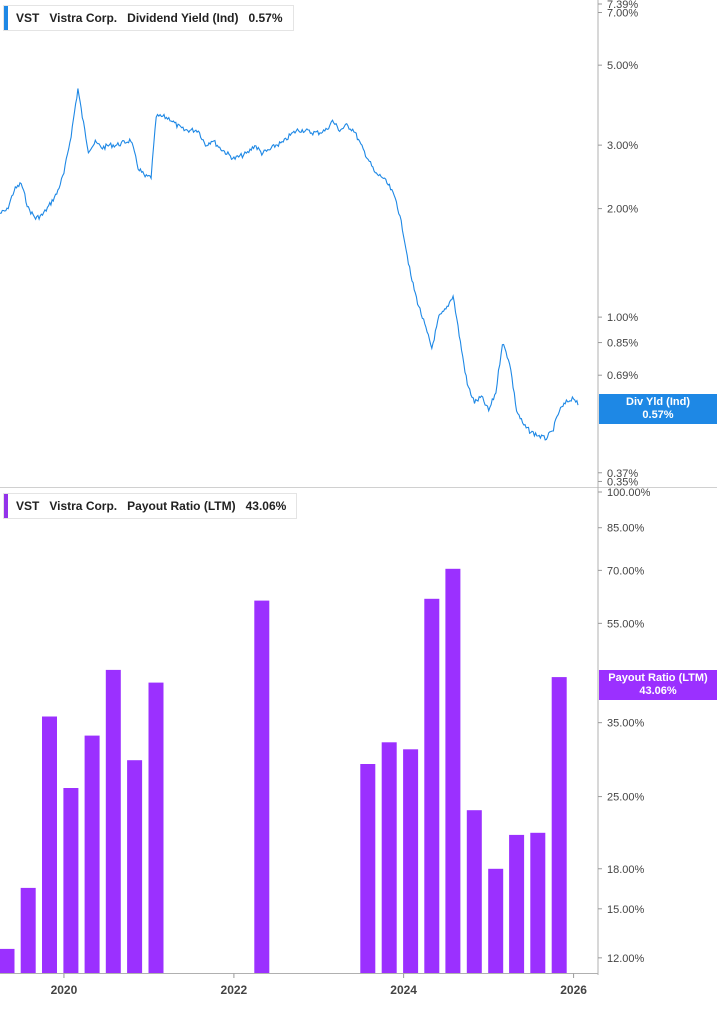 This screenshot has height=1010, width=717. I want to click on y-tick-label-bottom: 18.00%, so click(626, 870).